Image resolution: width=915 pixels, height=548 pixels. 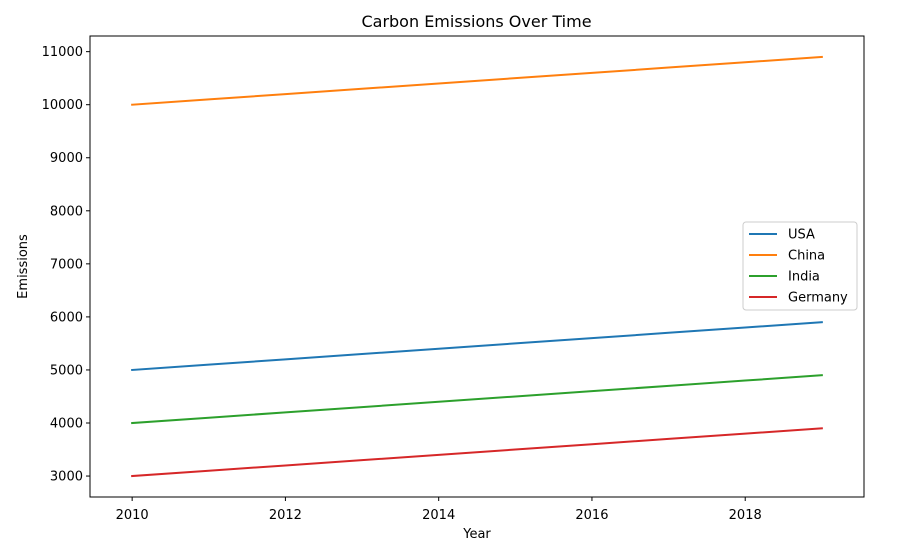 I want to click on legend-label-india: India, so click(x=804, y=277).